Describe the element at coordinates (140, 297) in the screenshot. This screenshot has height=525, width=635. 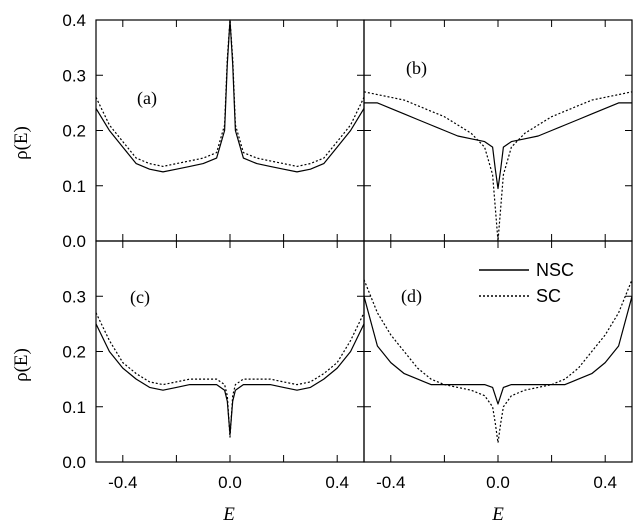
I see `panel-label-c: (c)` at that location.